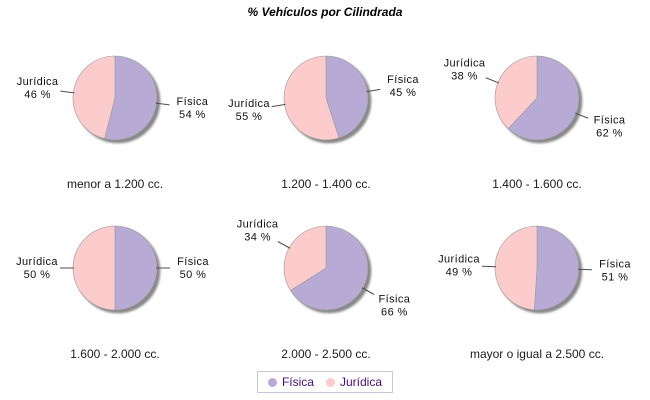  I want to click on chart-legend: Física Jurídica, so click(325, 382).